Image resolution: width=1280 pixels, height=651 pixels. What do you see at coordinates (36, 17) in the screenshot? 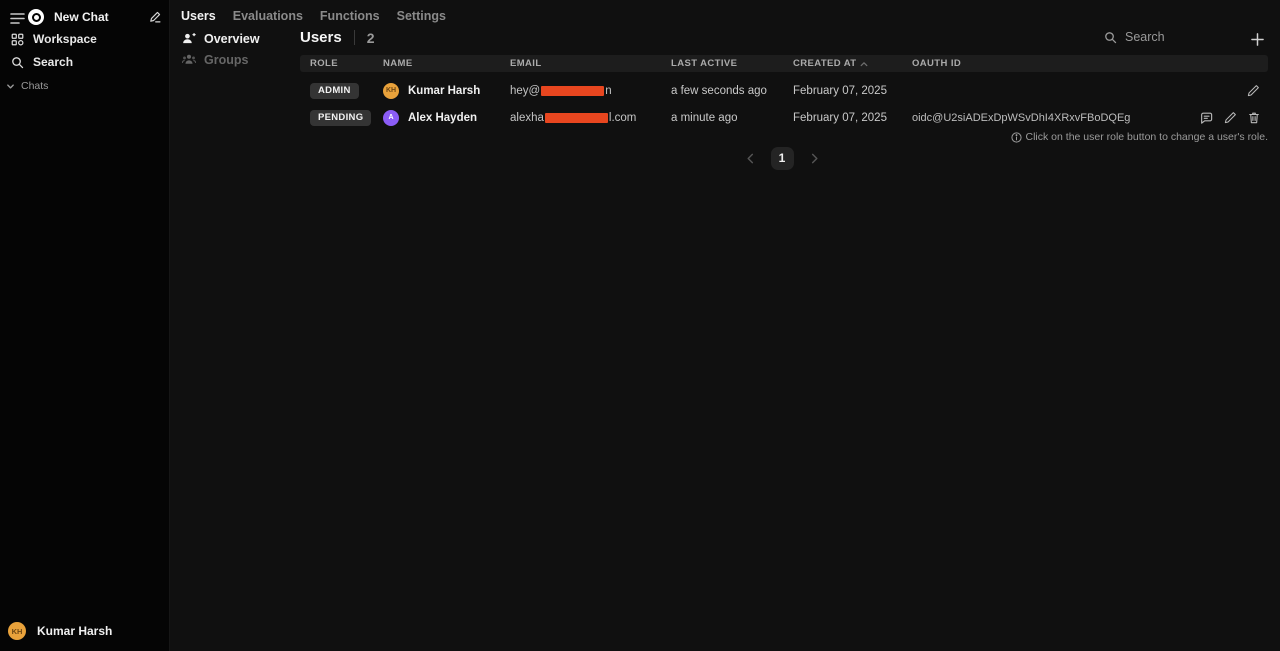
I see `openwebui-logo-icon` at bounding box center [36, 17].